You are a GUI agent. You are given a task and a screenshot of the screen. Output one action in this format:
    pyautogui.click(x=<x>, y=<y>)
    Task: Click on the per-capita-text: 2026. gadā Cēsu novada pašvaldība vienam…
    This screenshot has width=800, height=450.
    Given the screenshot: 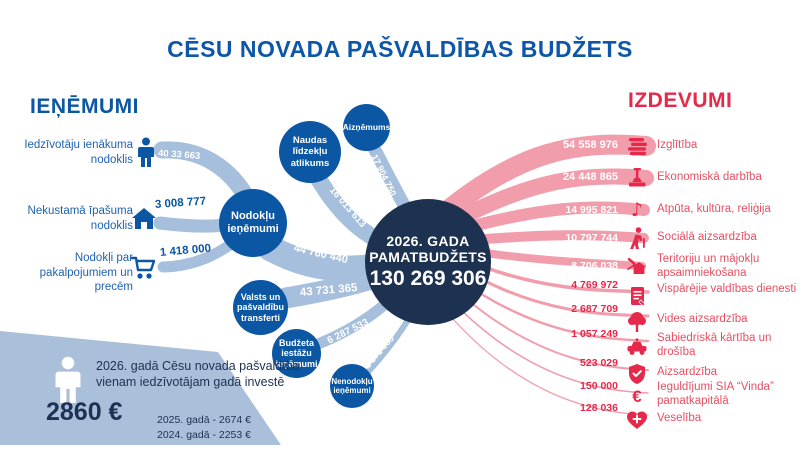 What is the action you would take?
    pyautogui.click(x=198, y=374)
    